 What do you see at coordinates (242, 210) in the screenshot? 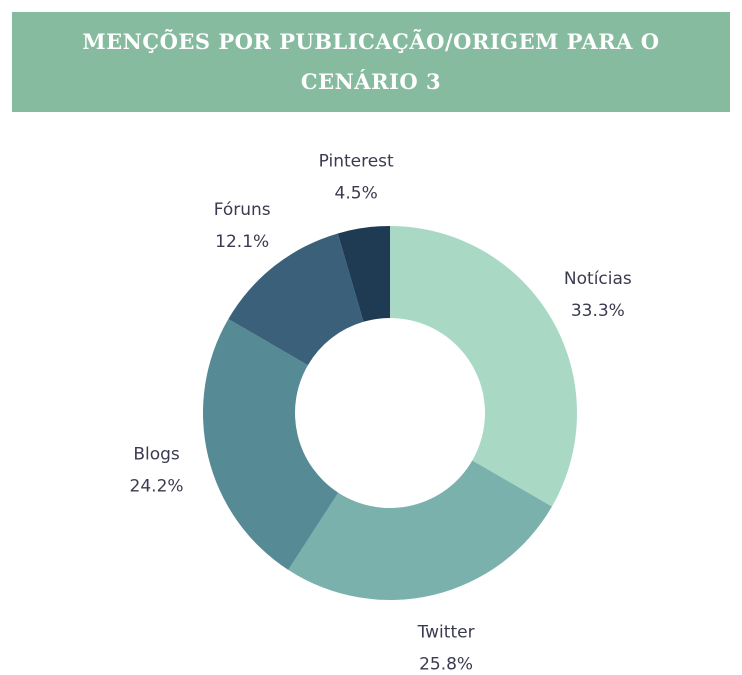
I see `slice-label: Fóruns` at bounding box center [242, 210].